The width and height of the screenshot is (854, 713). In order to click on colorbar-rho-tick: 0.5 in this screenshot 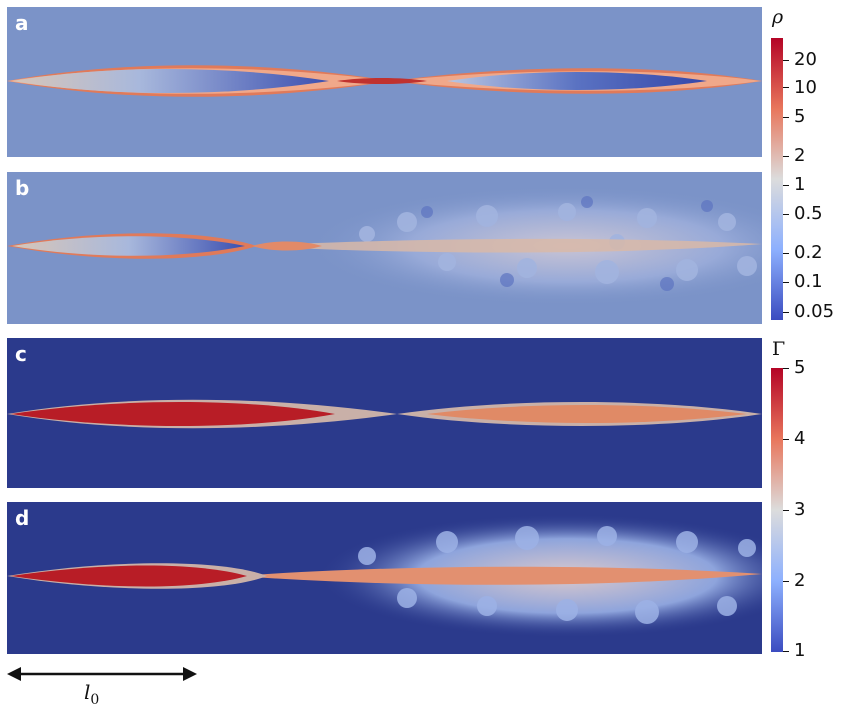, I will do `click(808, 213)`.